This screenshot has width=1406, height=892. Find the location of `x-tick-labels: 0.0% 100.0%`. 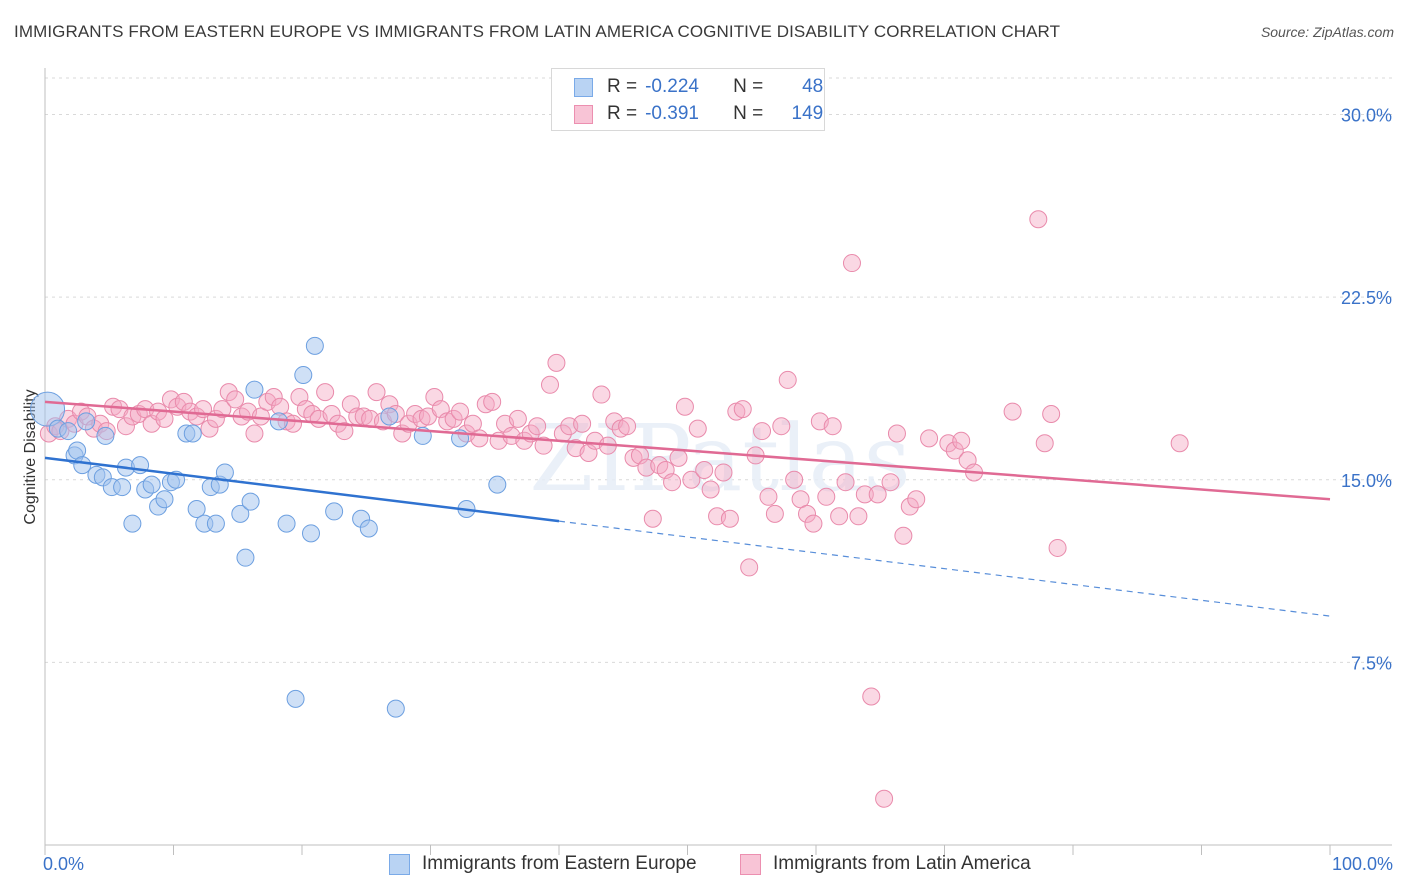

x-tick-labels: 0.0% 100.0% is located at coordinates (718, 864).